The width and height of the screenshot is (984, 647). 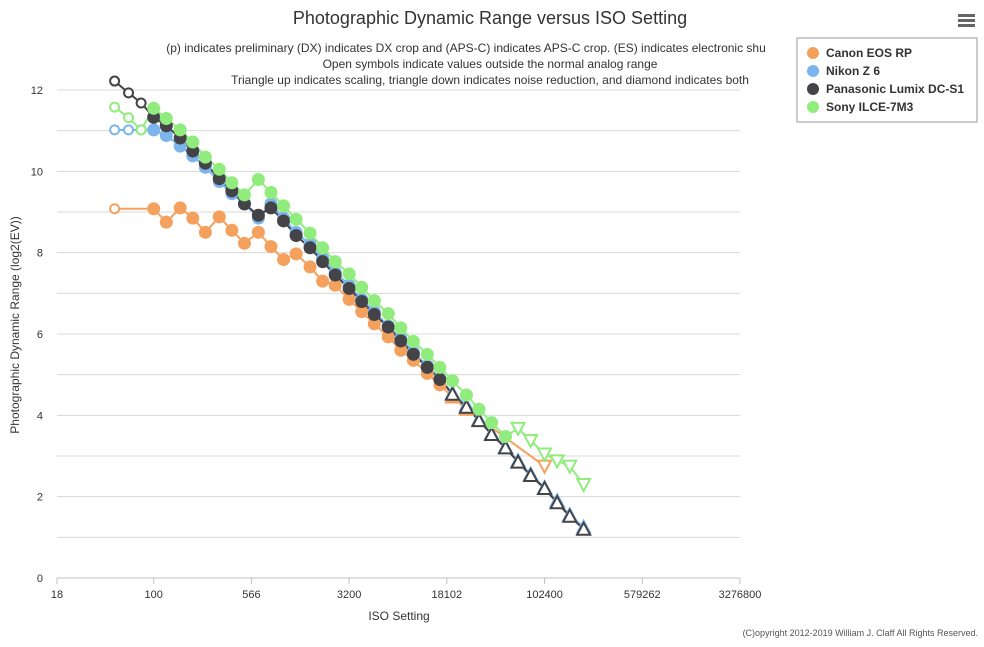 I want to click on legend-label: Sony ILCE-7M3, so click(x=870, y=107).